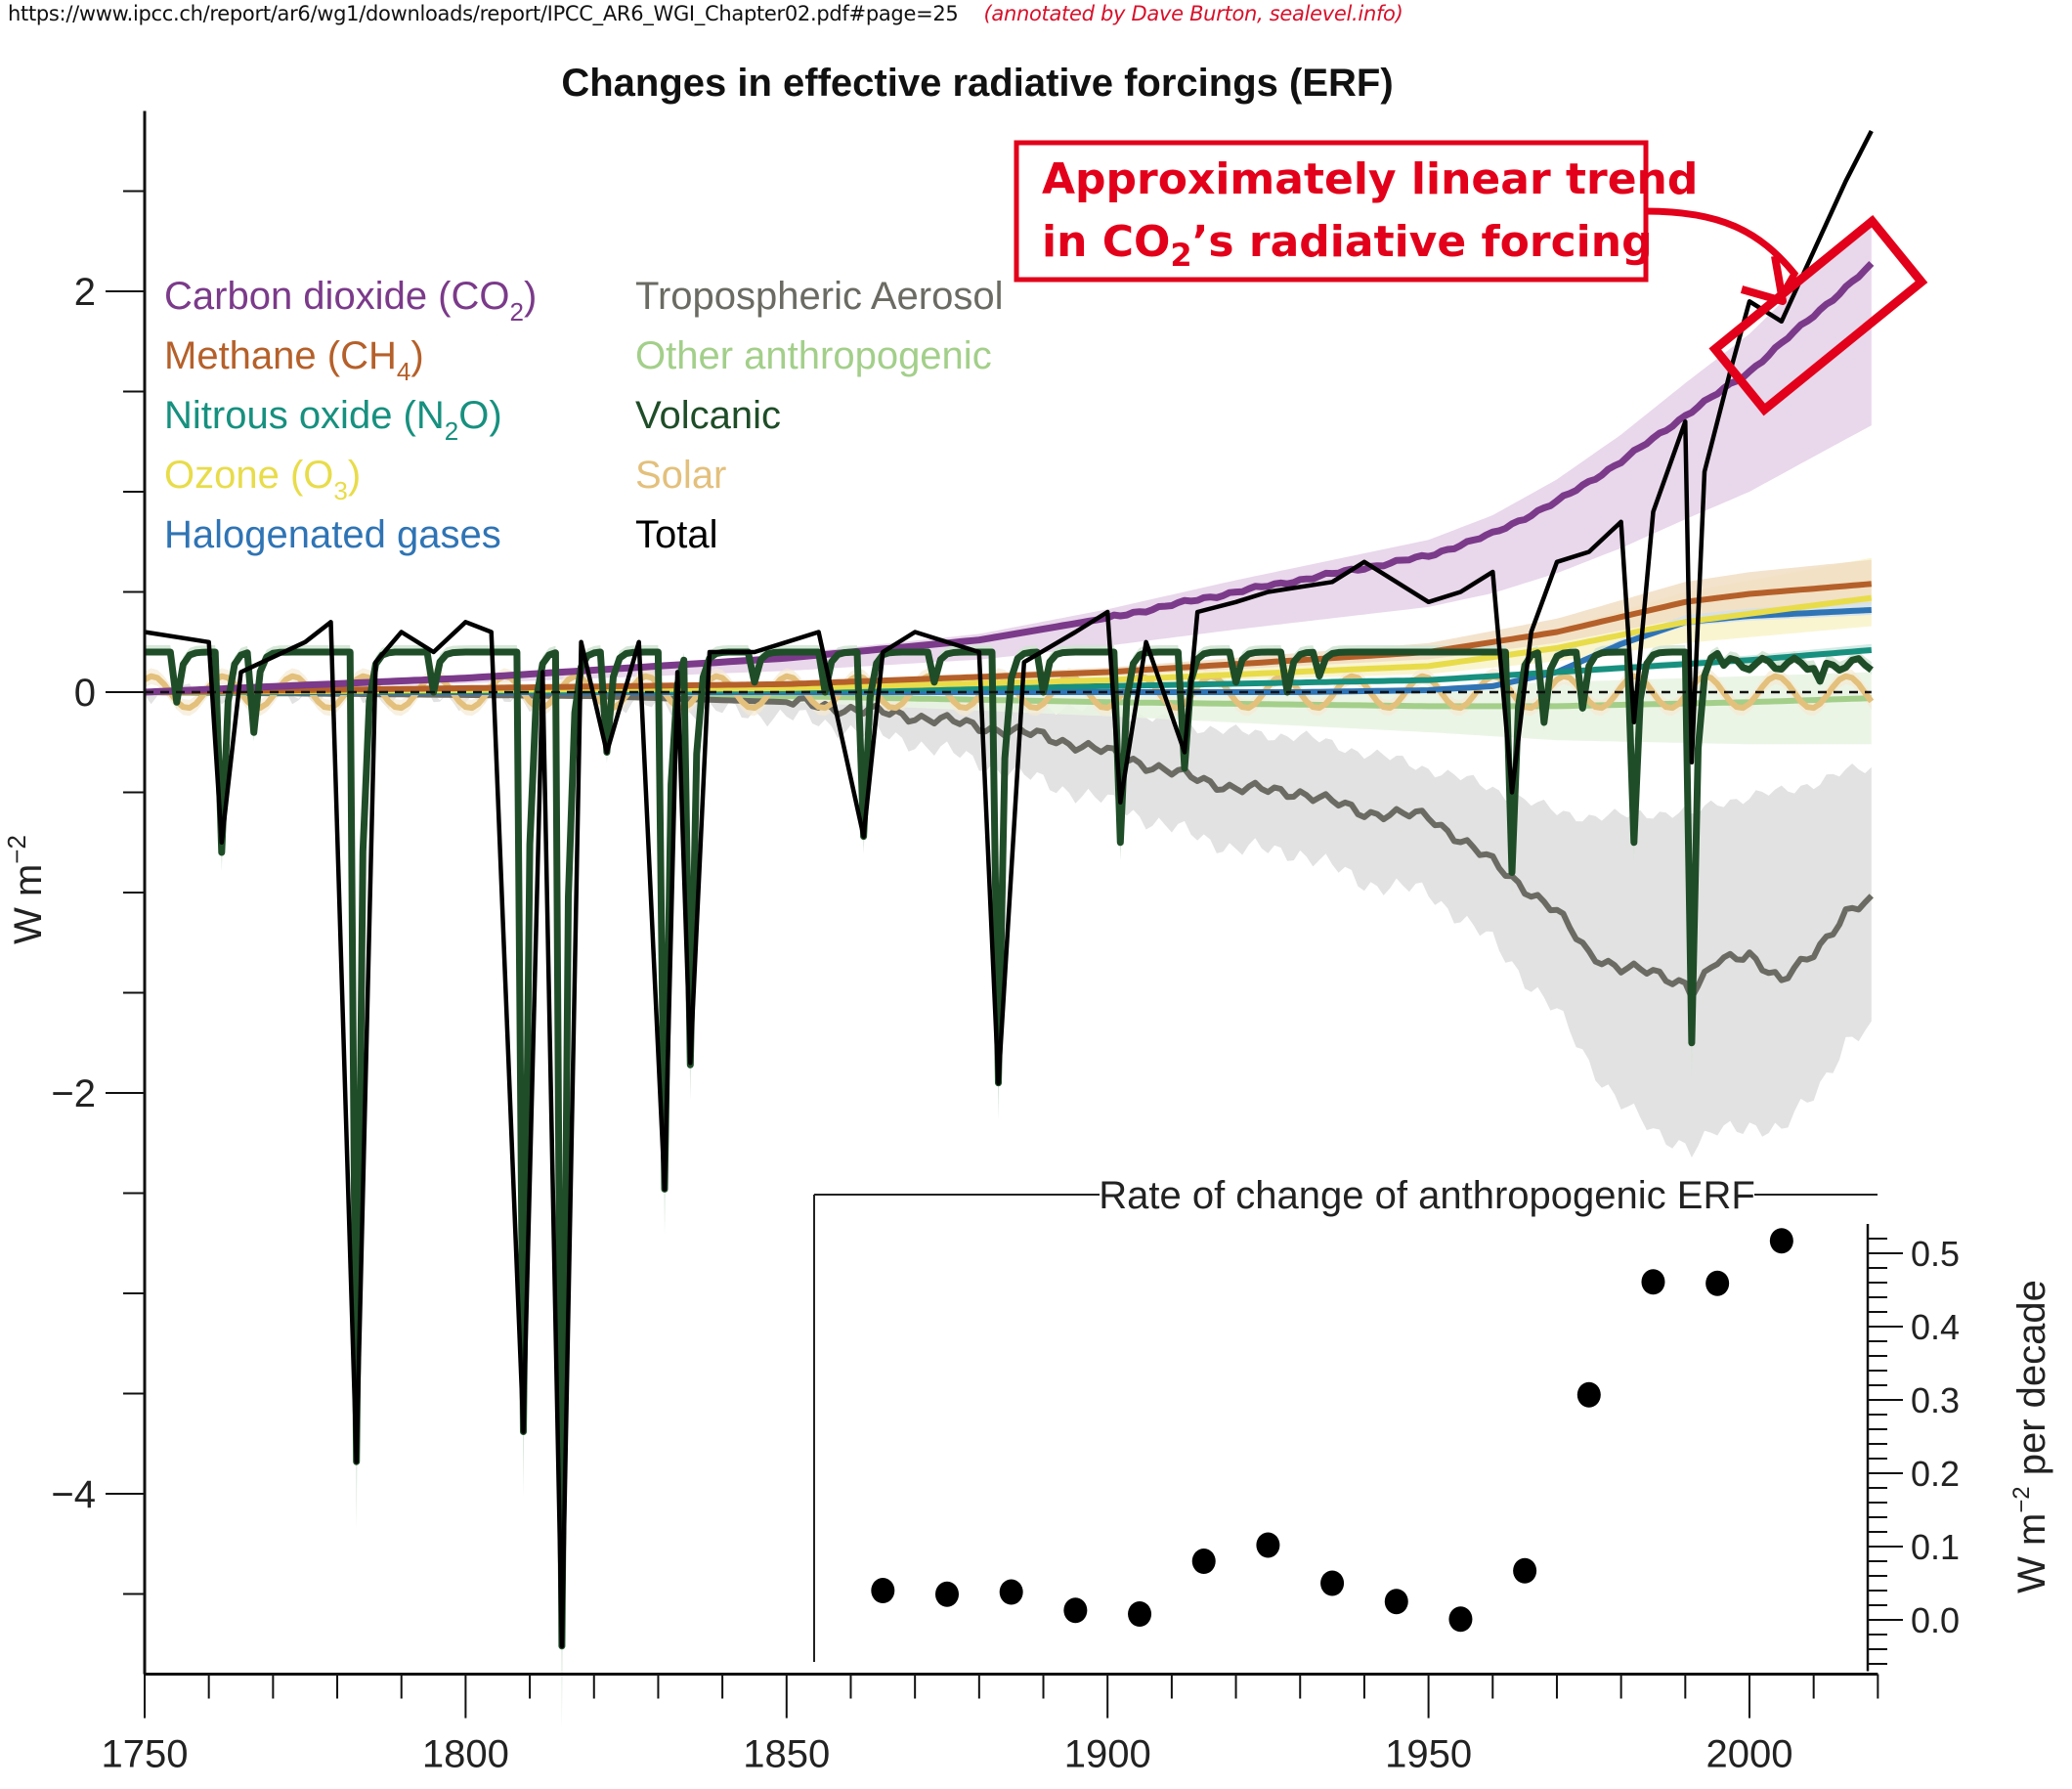 Image resolution: width=2072 pixels, height=1789 pixels. What do you see at coordinates (465, 1755) in the screenshot?
I see `x-tick-label: 1800` at bounding box center [465, 1755].